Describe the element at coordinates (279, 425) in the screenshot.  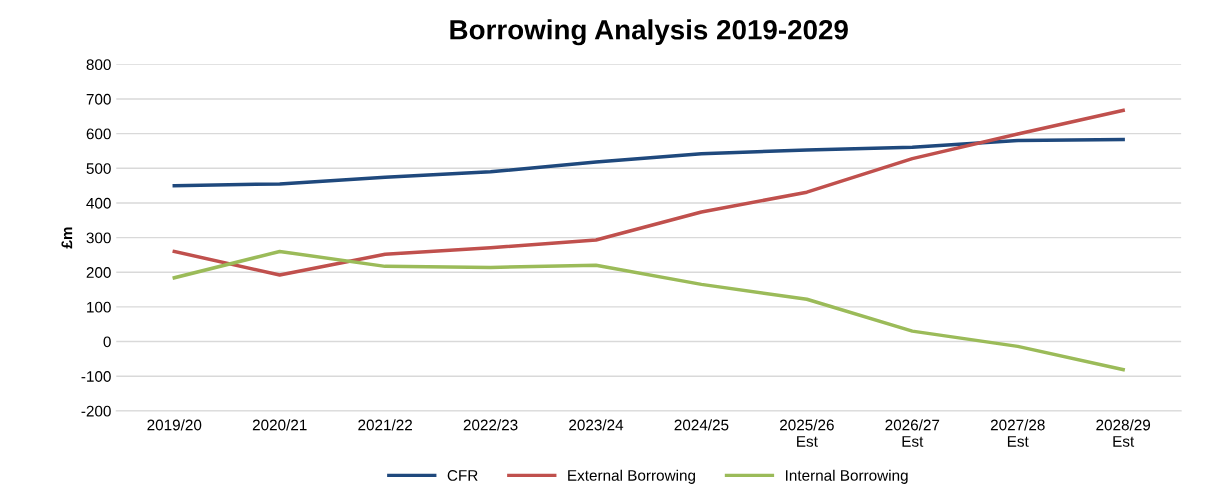
I see `x-tick-label: 2020/21` at that location.